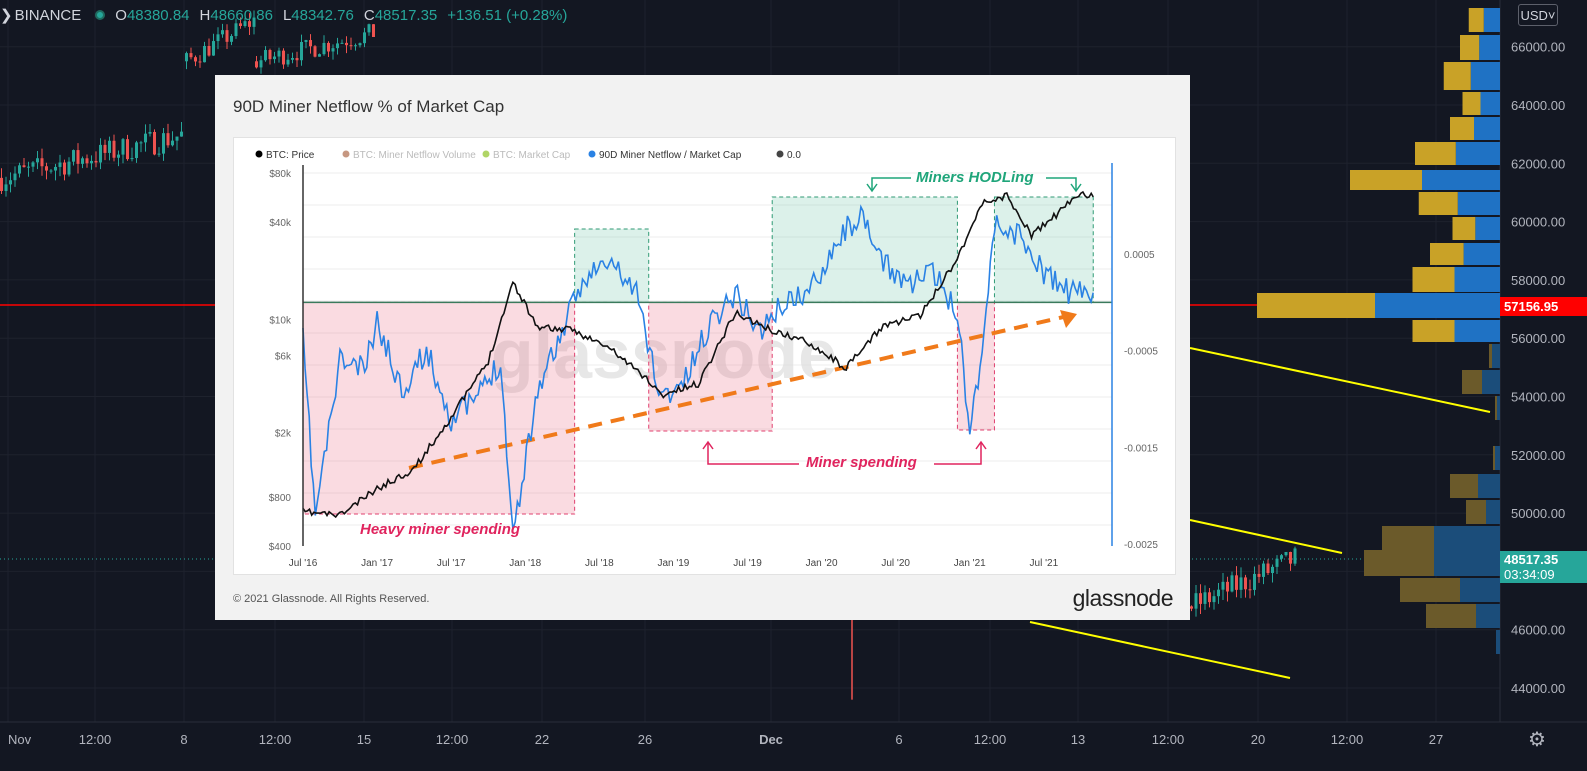  I want to click on y-right-tick-label: 0.0005, so click(1139, 255).